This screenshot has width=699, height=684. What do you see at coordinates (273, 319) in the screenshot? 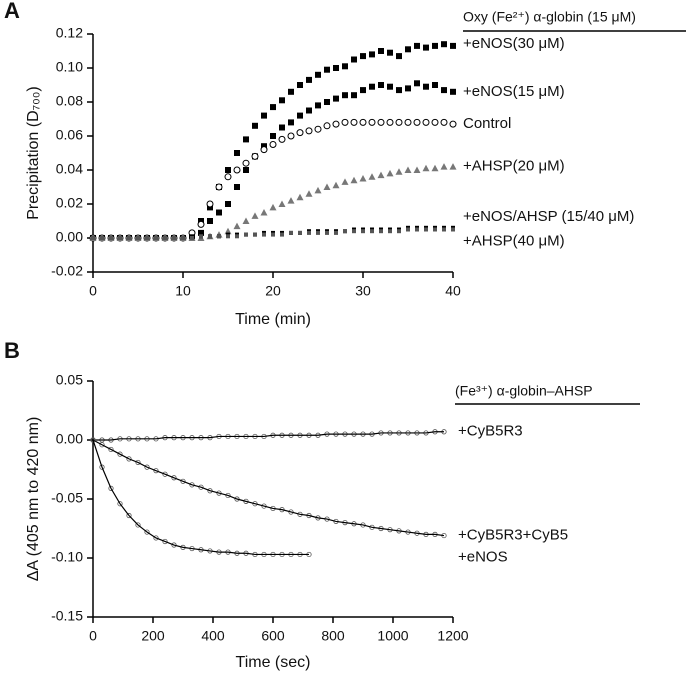
I see `x-axis-label: Time (min)` at bounding box center [273, 319].